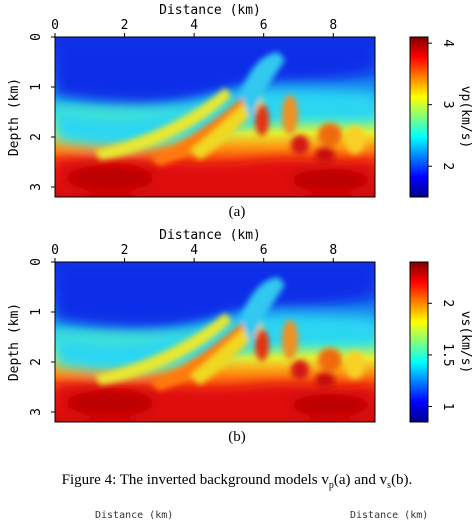 The width and height of the screenshot is (474, 524). Describe the element at coordinates (237, 437) in the screenshot. I see `panel-label-b: (b)` at that location.